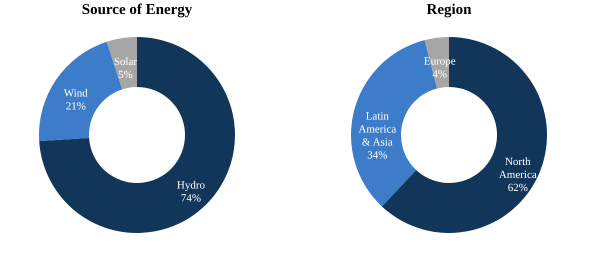 This screenshot has height=264, width=593. What do you see at coordinates (76, 106) in the screenshot?
I see `data-label: 21%` at bounding box center [76, 106].